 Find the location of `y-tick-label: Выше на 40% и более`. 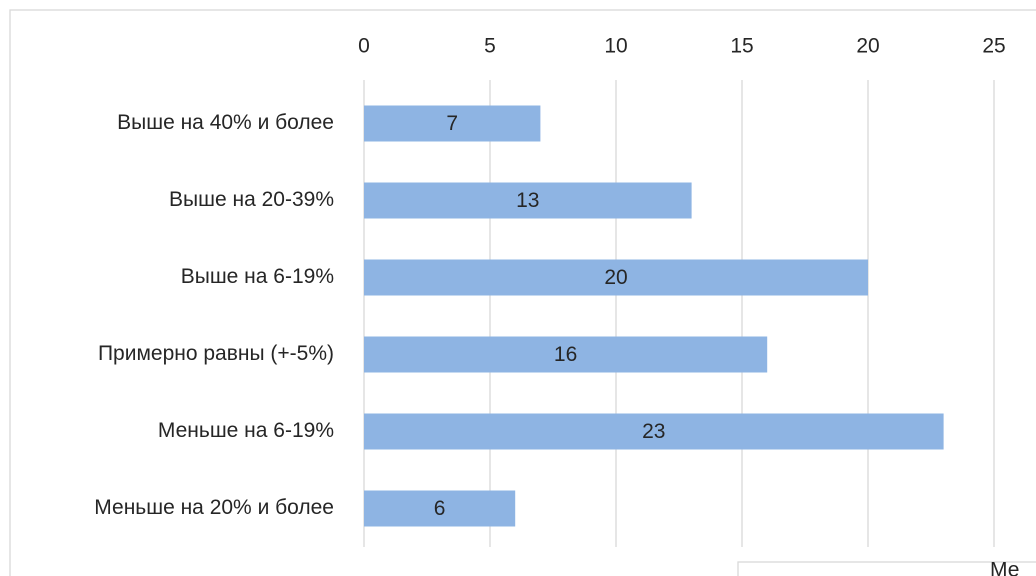

y-tick-label: Выше на 40% и более is located at coordinates (225, 122).